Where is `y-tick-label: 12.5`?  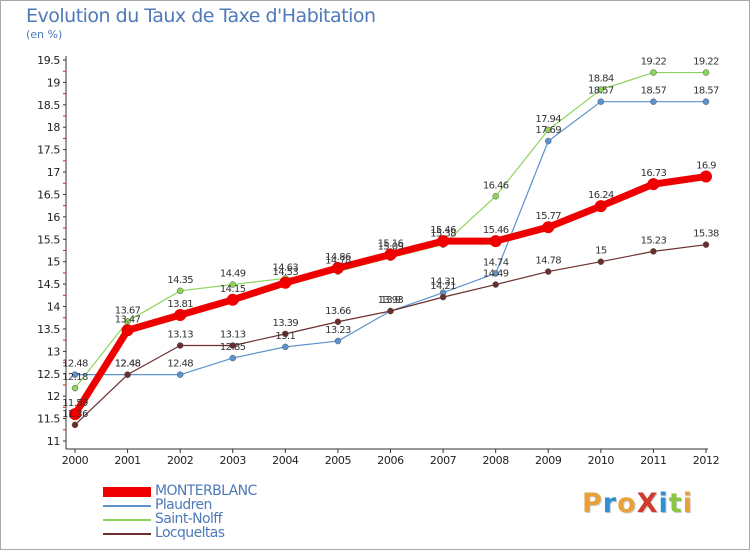 y-tick-label: 12.5 is located at coordinates (48, 374).